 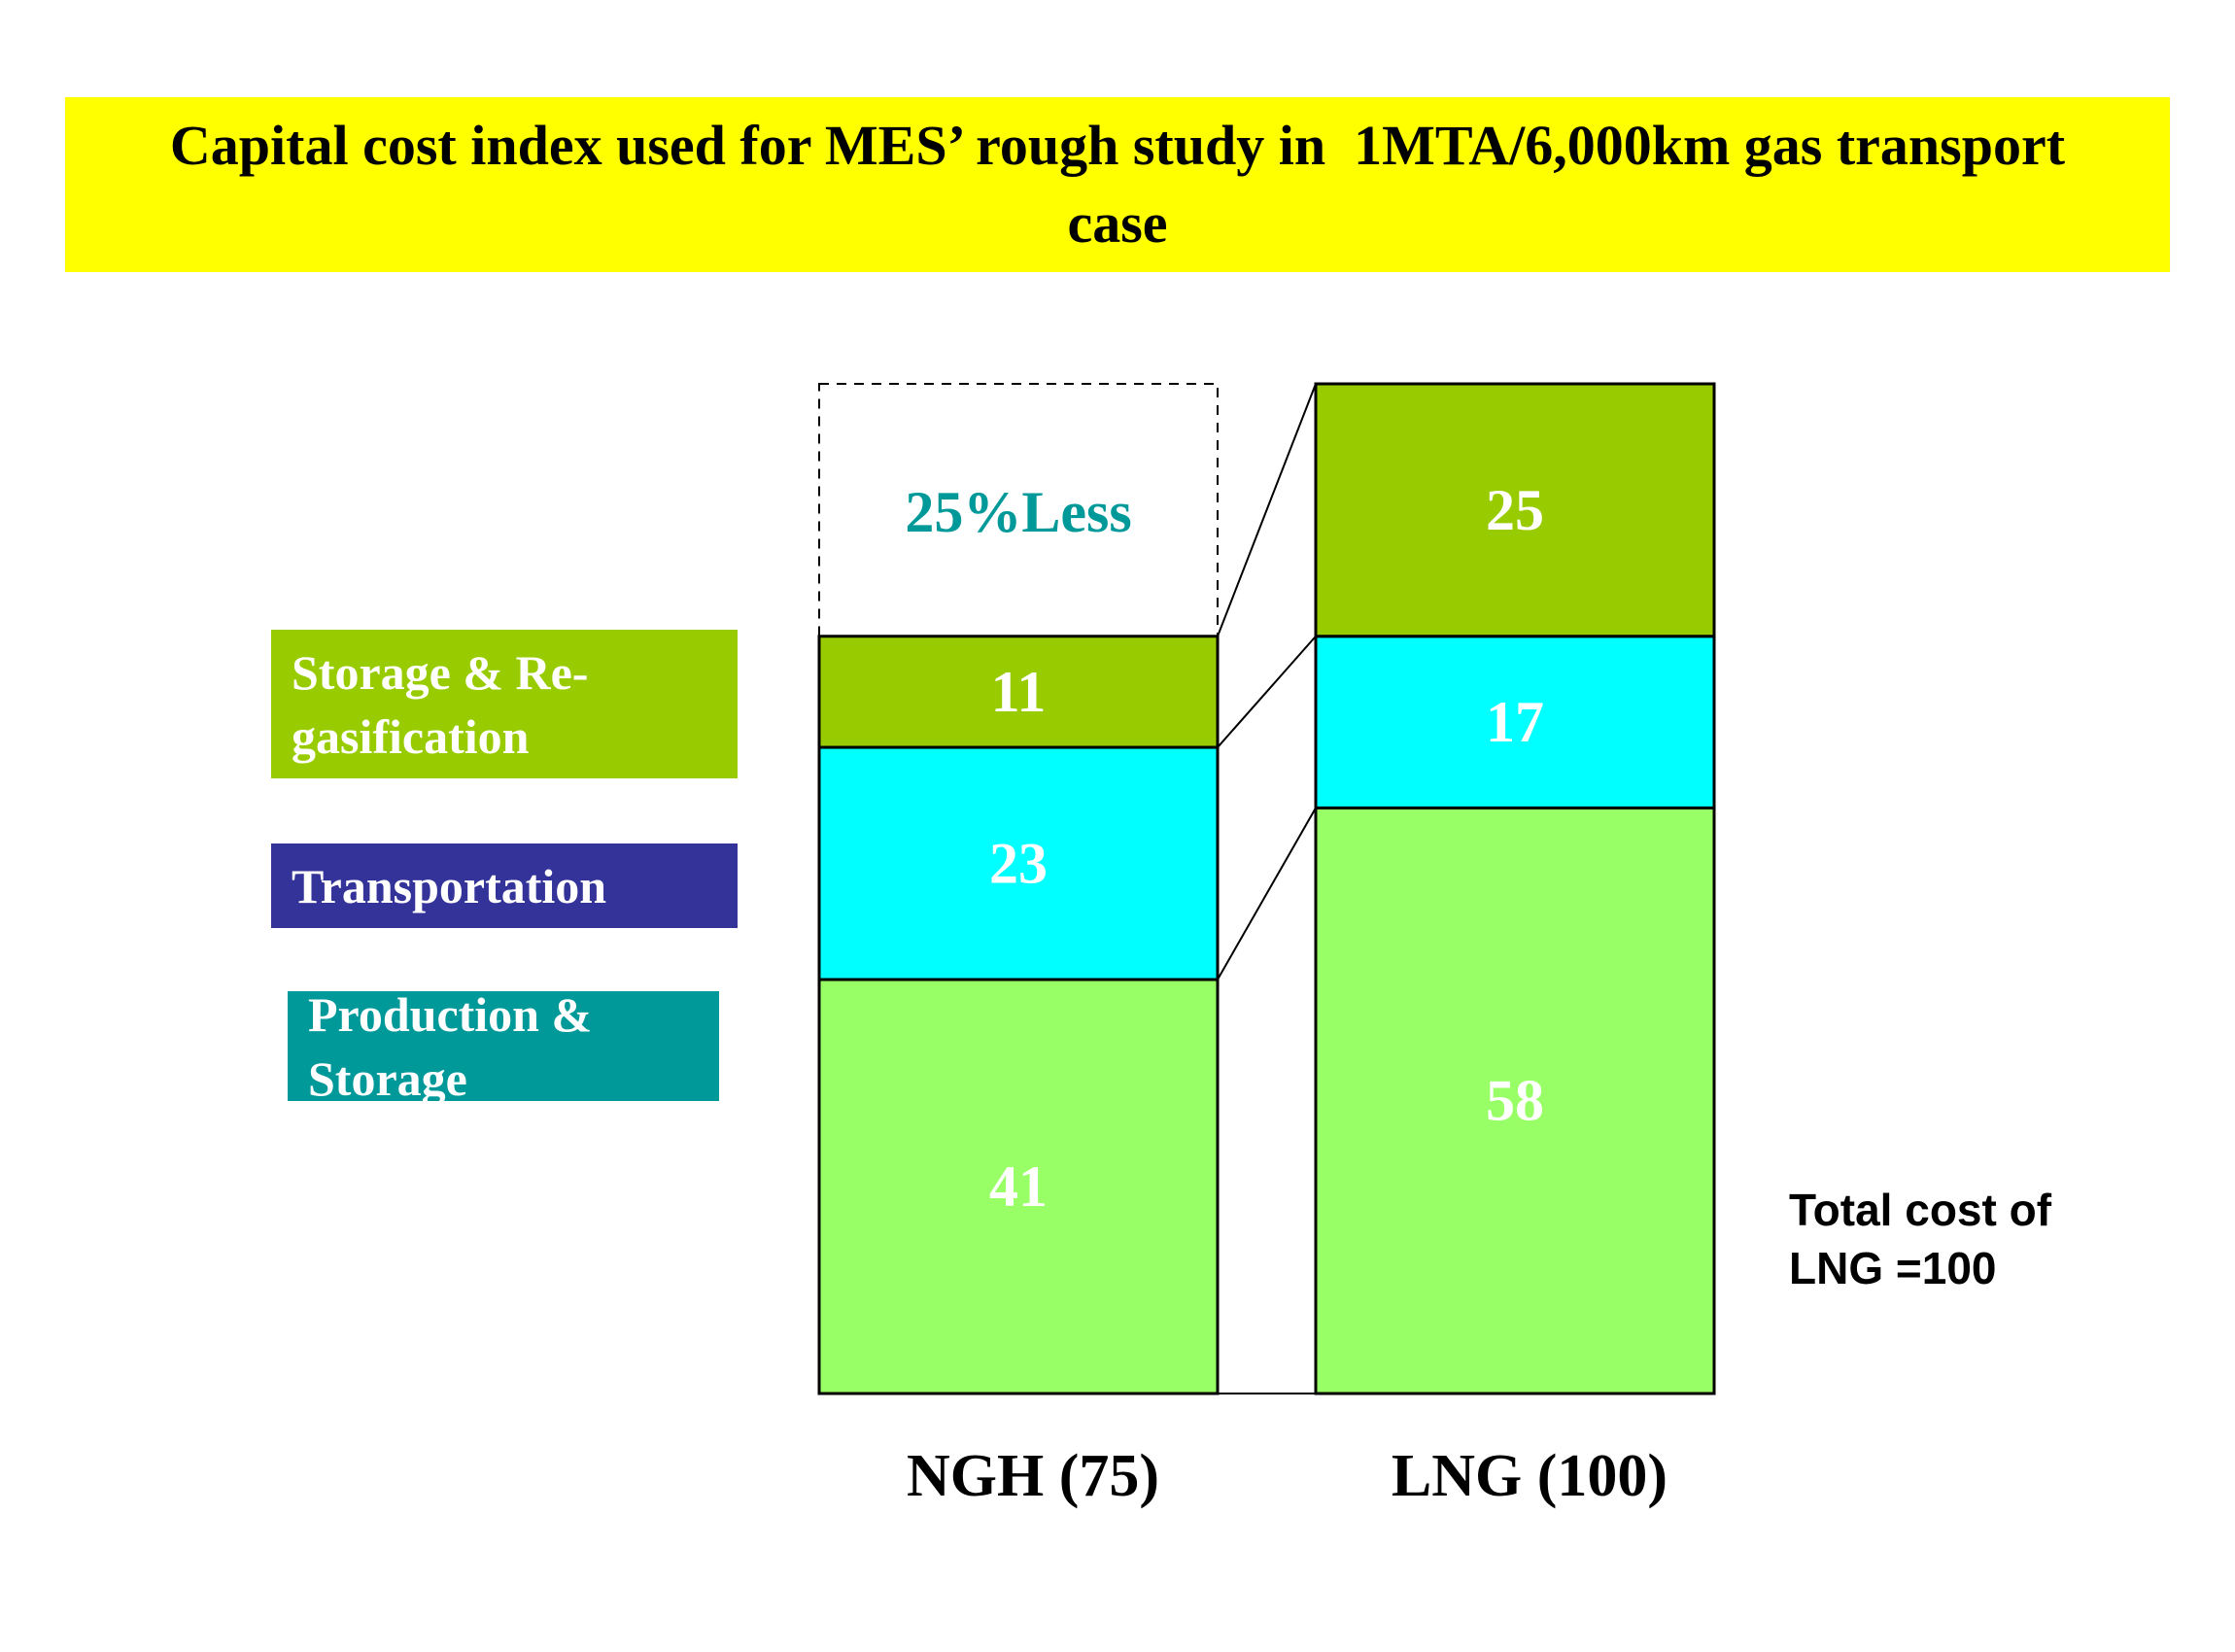 I want to click on data-label: 25, so click(x=1515, y=510).